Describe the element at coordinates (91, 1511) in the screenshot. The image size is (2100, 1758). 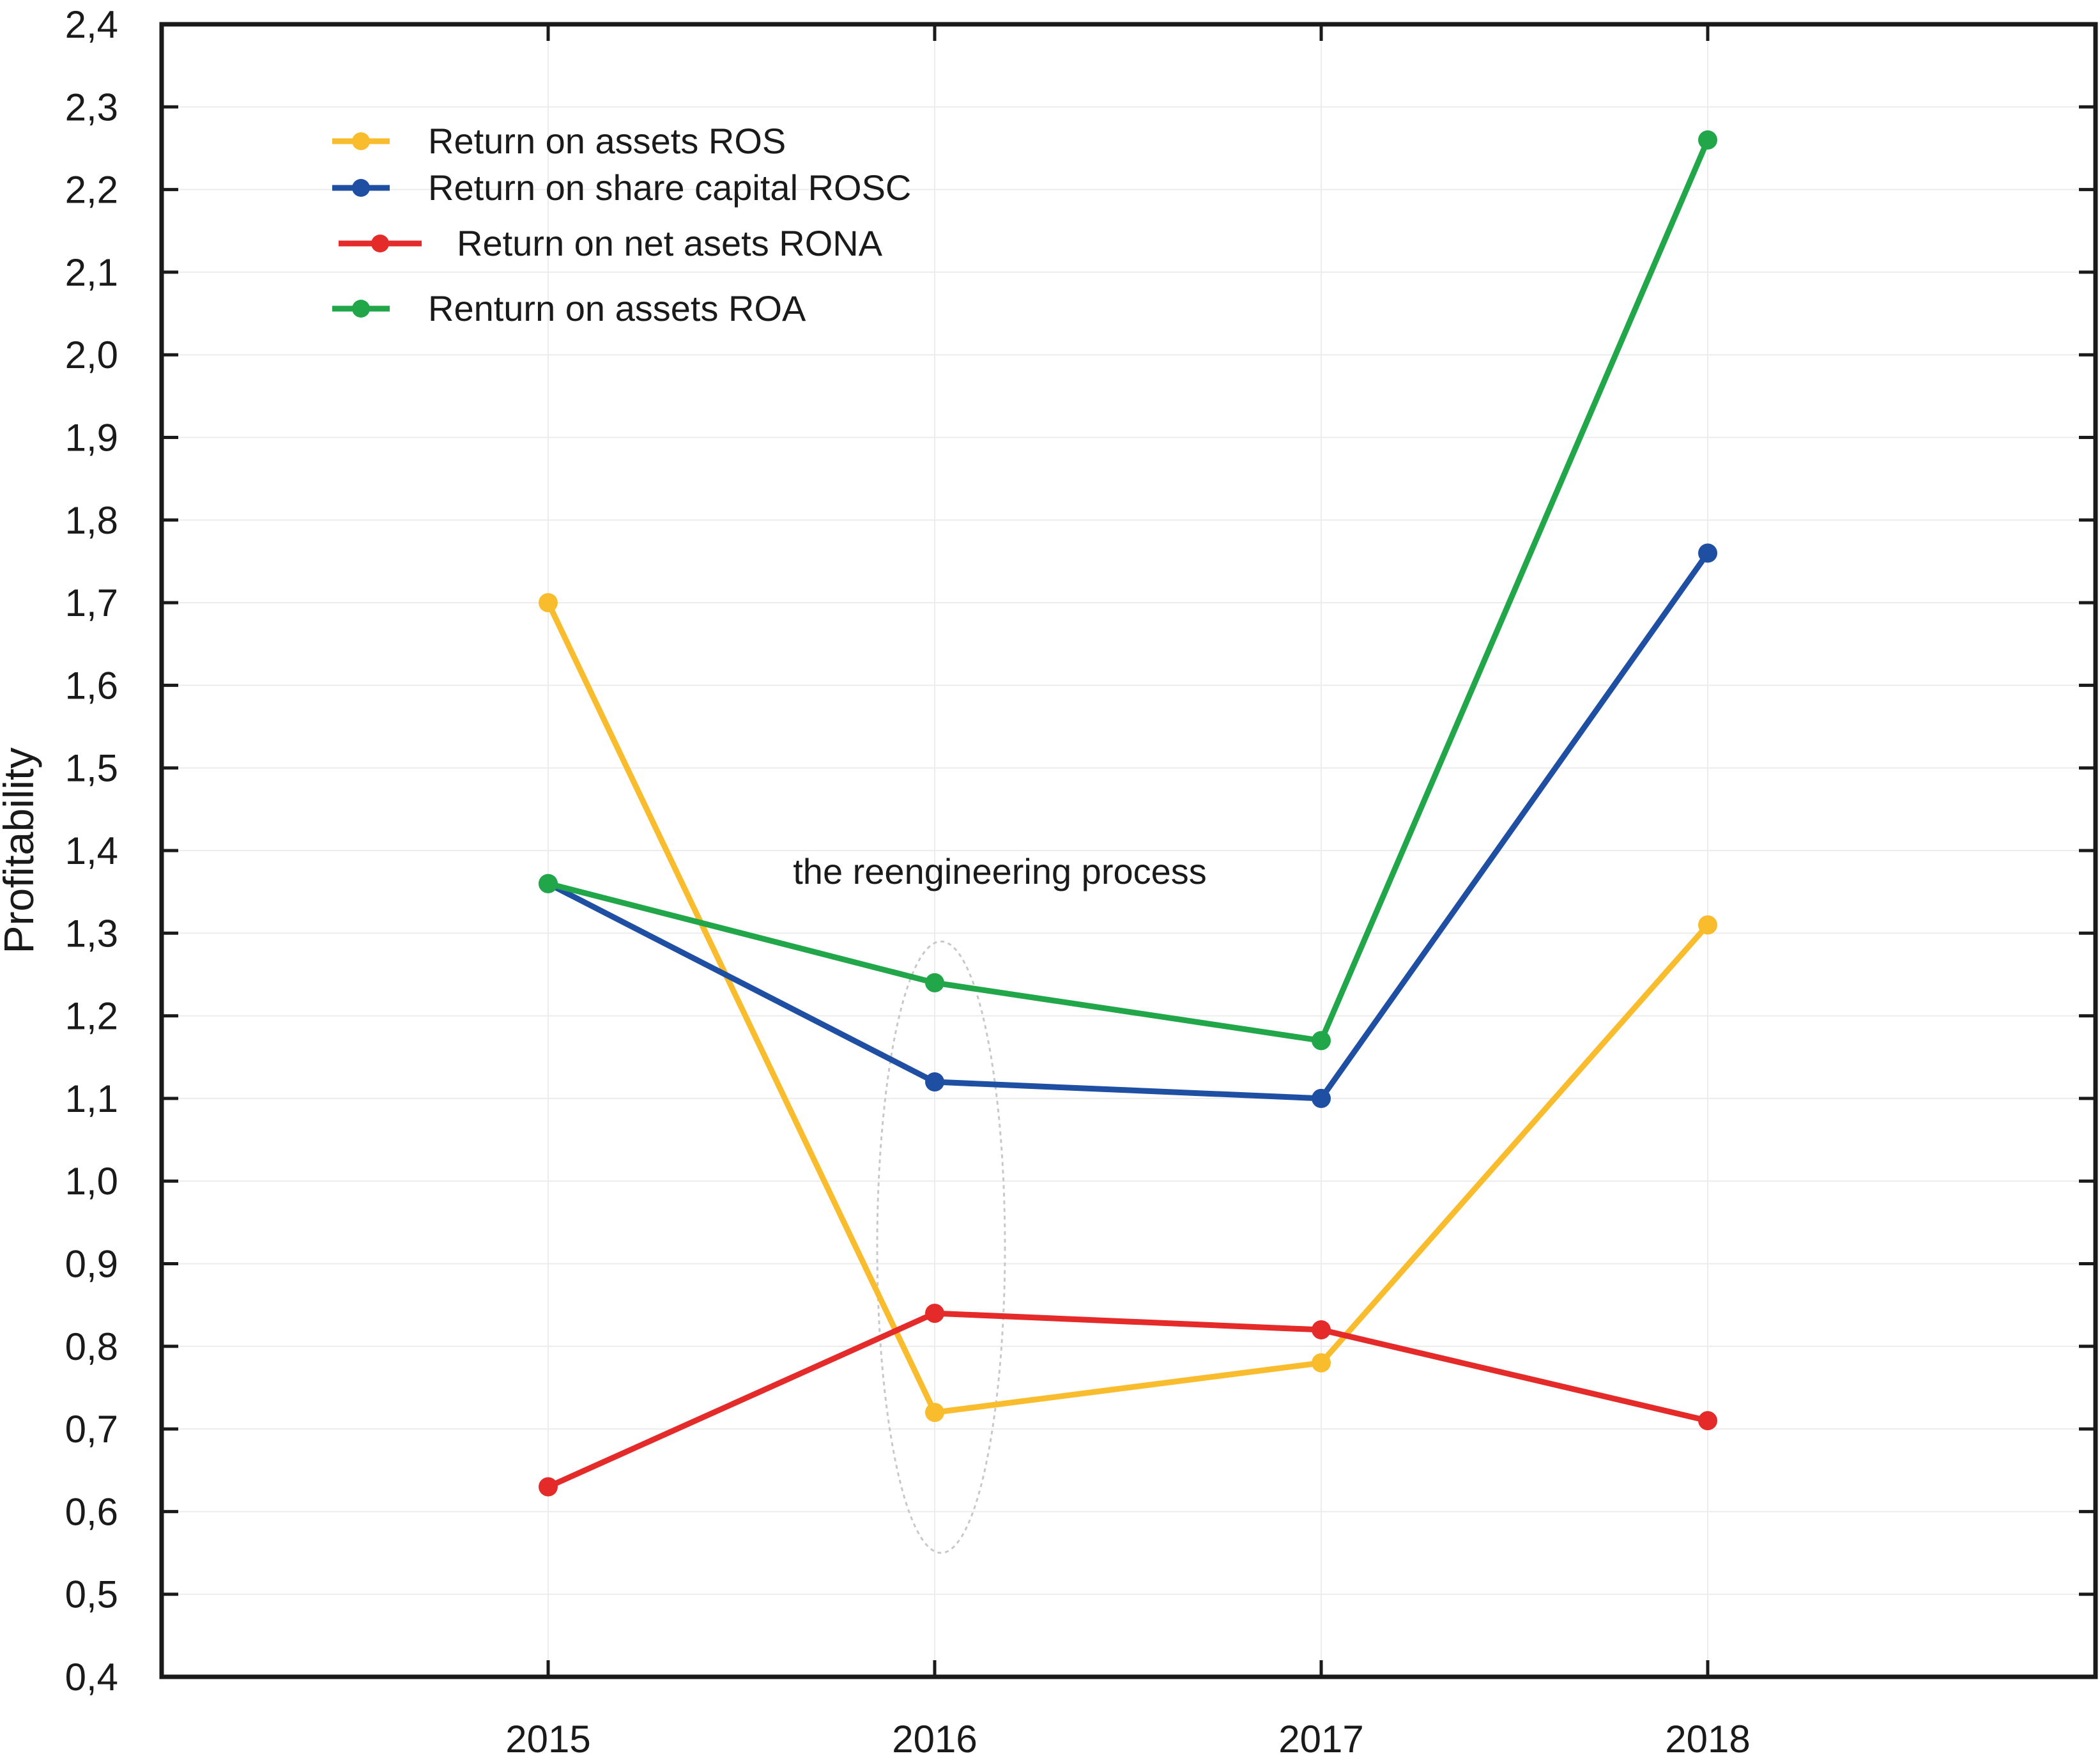
I see `y-tick-label: 0,6` at that location.